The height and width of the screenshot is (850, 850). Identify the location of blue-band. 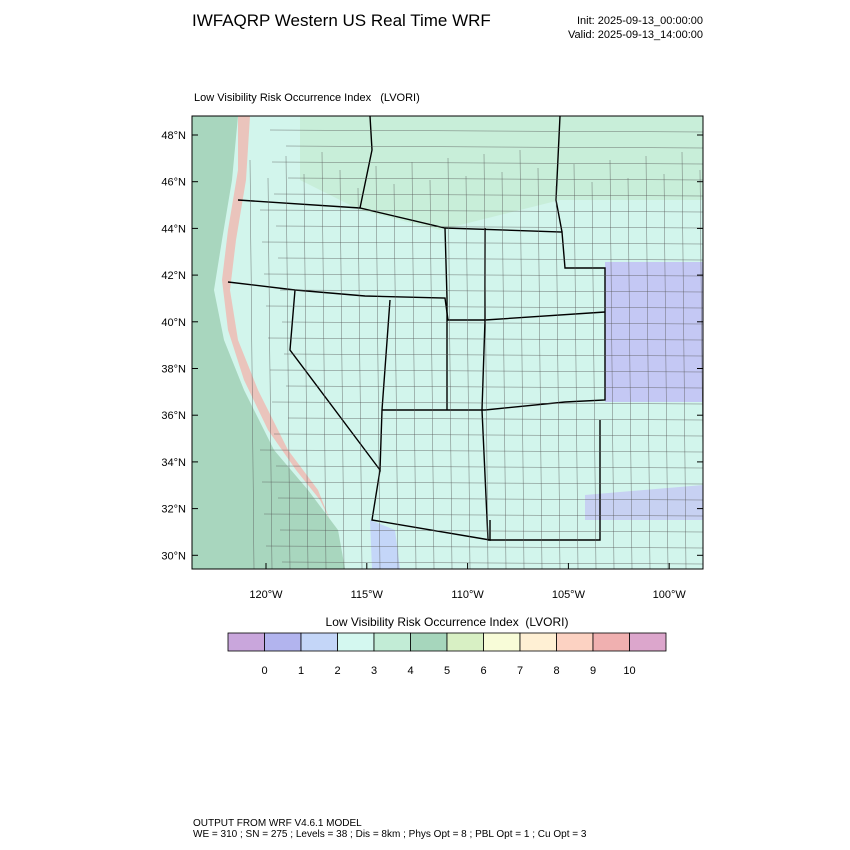
(644, 502).